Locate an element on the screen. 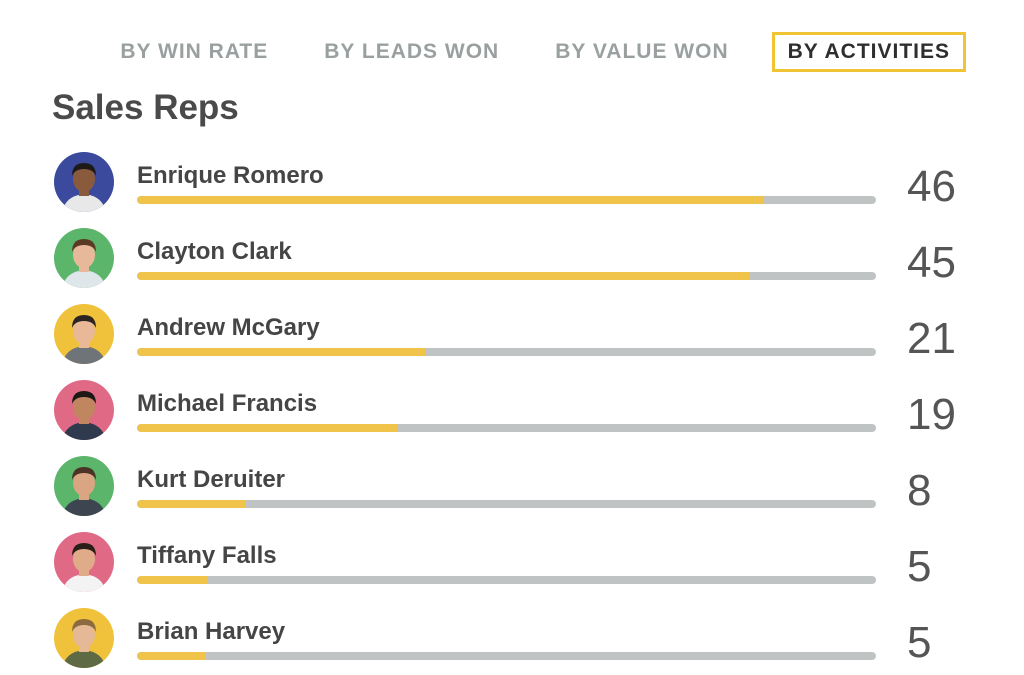  rep-name: Kurt Deruiter is located at coordinates (211, 479).